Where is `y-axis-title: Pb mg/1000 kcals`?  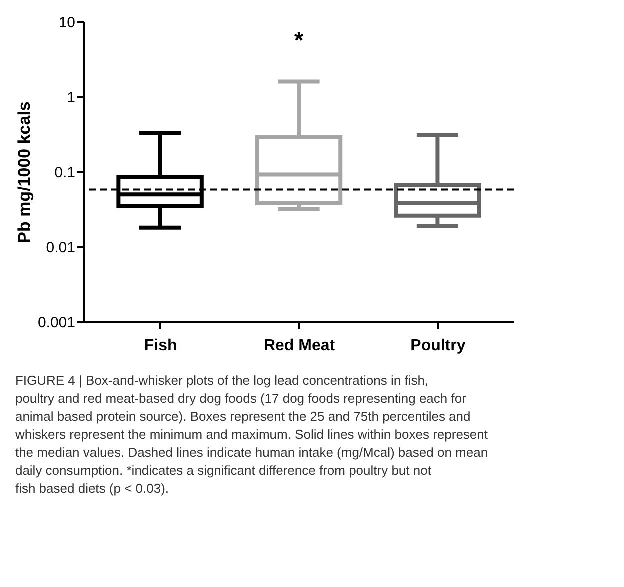
y-axis-title: Pb mg/1000 kcals is located at coordinates (24, 173).